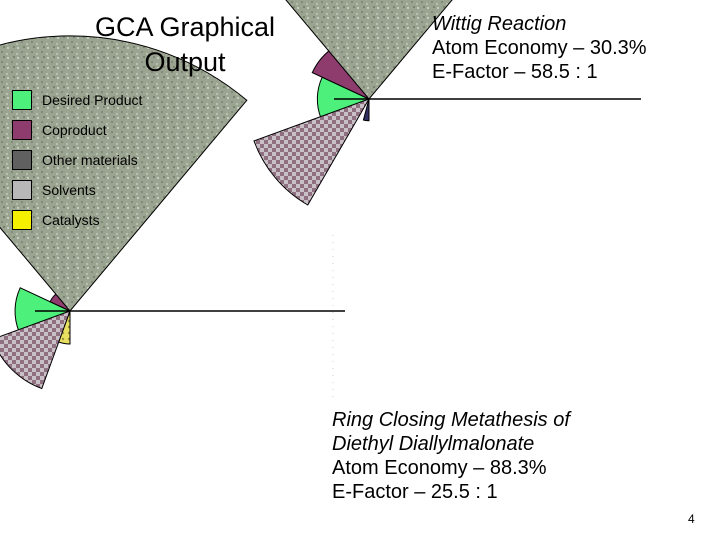 This screenshot has height=540, width=720. I want to click on legend-label: Catalysts, so click(71, 220).